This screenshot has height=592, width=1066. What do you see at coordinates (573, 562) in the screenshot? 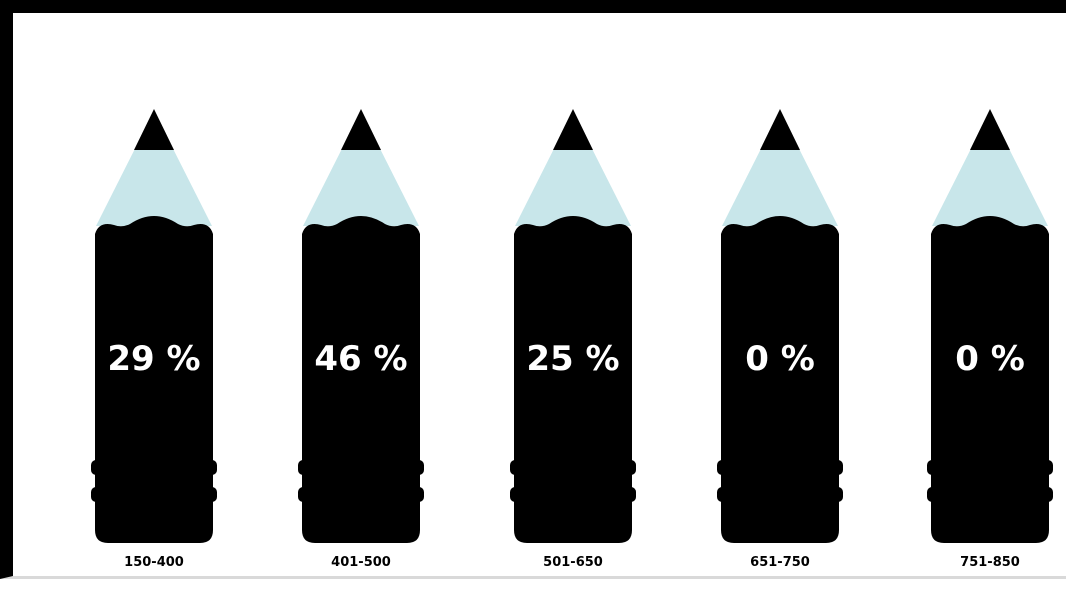
I see `category-label: 501-650` at bounding box center [573, 562].